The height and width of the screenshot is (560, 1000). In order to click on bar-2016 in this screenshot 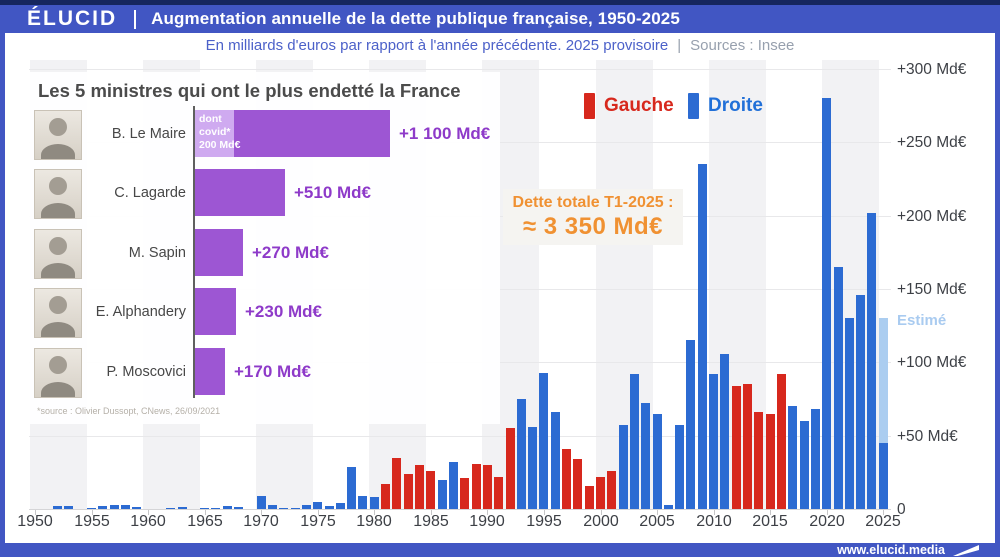, I will do `click(781, 441)`.